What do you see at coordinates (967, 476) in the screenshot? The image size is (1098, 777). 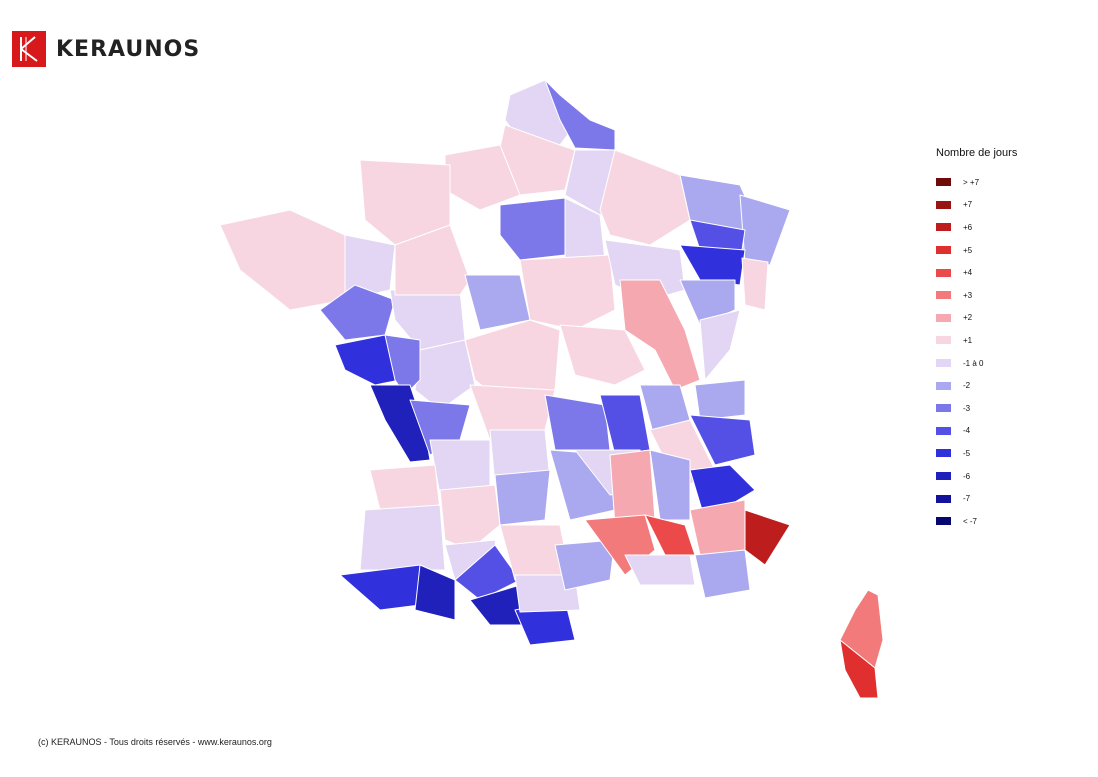 I see `legend-label: -6` at bounding box center [967, 476].